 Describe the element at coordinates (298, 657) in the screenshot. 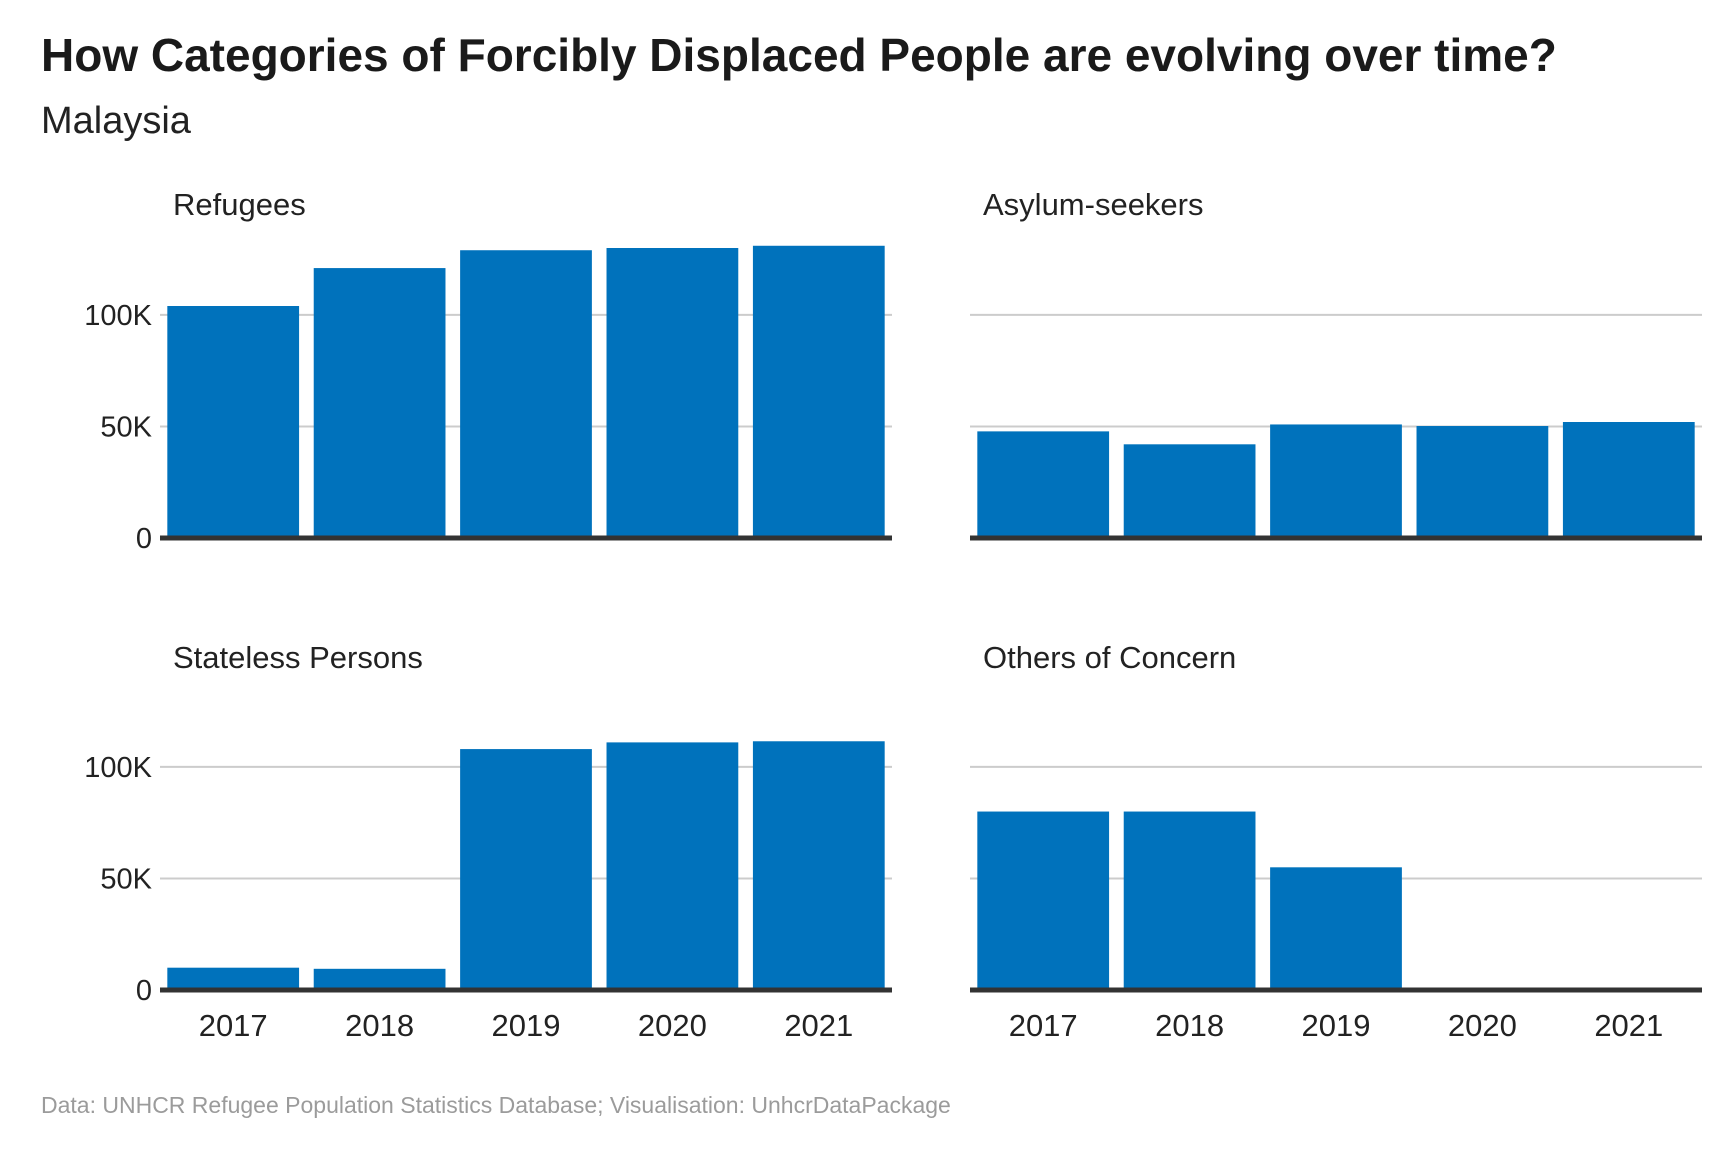

I see `panel-label-stateless-persons: Stateless Persons` at that location.